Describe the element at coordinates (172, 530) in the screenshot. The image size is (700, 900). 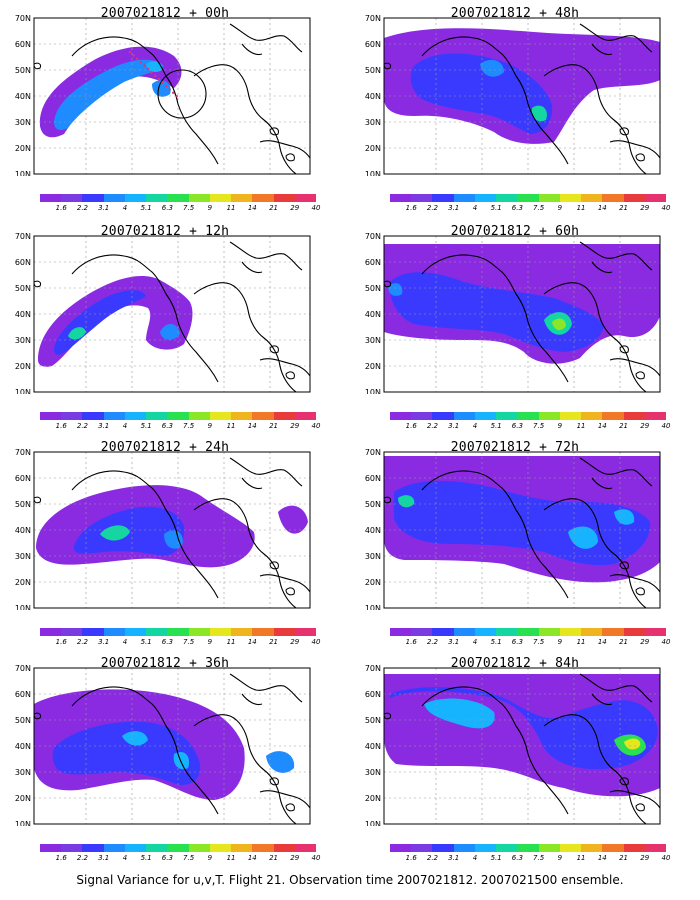
I see `map-frame` at that location.